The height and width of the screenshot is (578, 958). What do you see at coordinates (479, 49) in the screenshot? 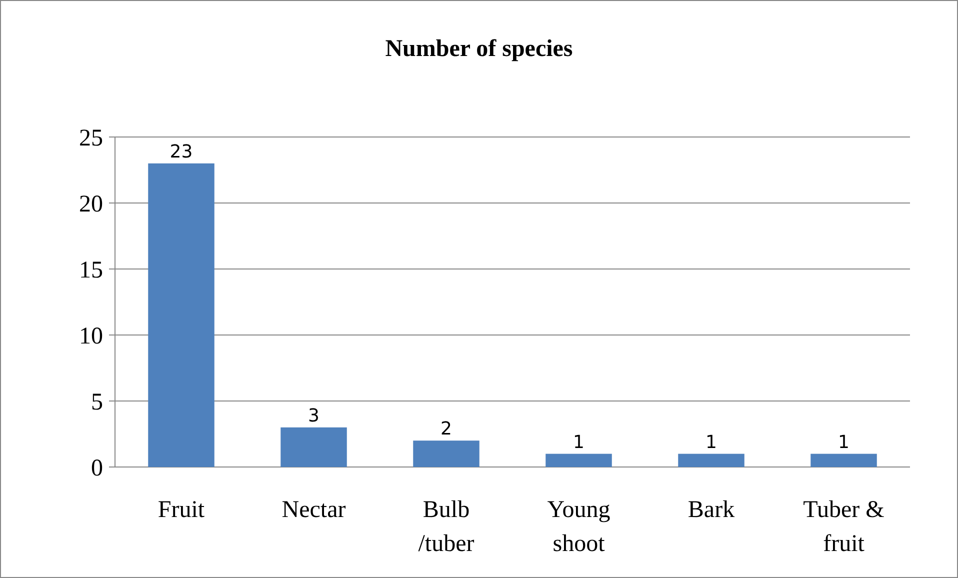
I see `chart-title: Number of species` at bounding box center [479, 49].